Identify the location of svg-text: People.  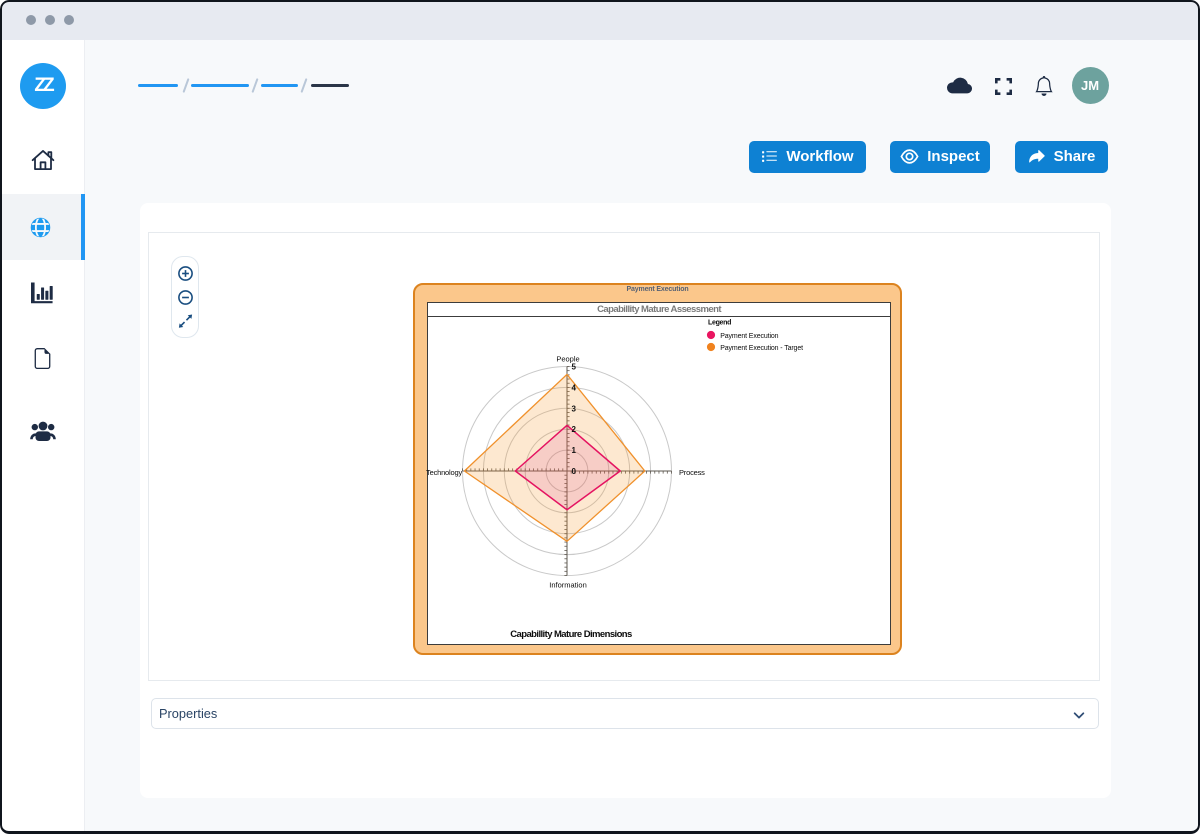
(567, 359).